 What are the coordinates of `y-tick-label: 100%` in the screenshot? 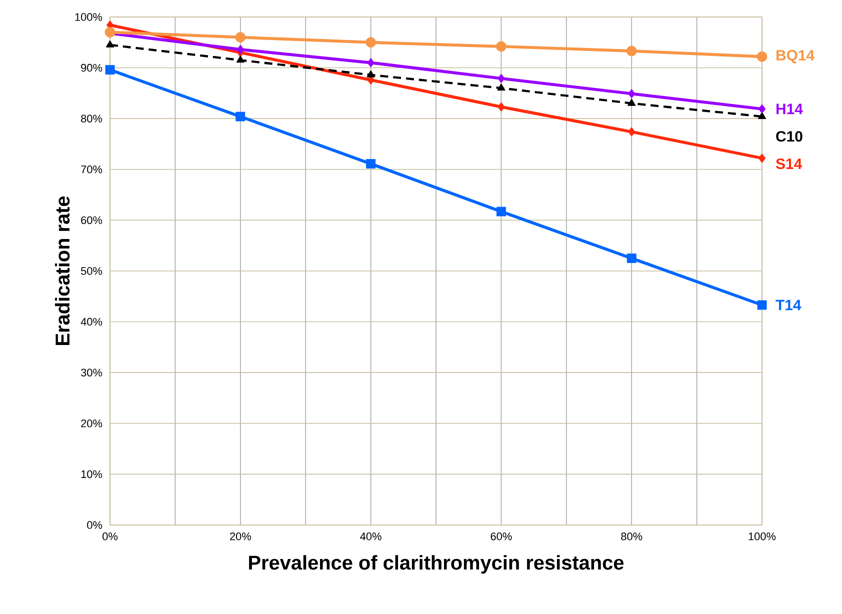 It's located at (88, 17).